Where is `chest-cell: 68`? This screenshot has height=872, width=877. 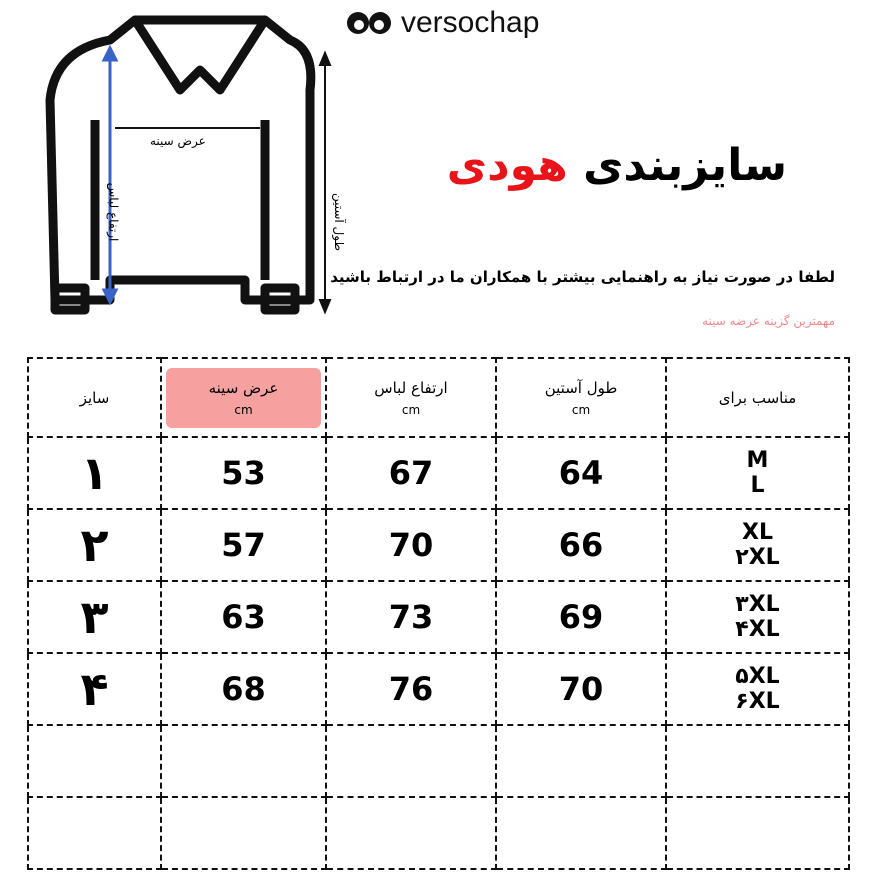 chest-cell: 68 is located at coordinates (243, 689).